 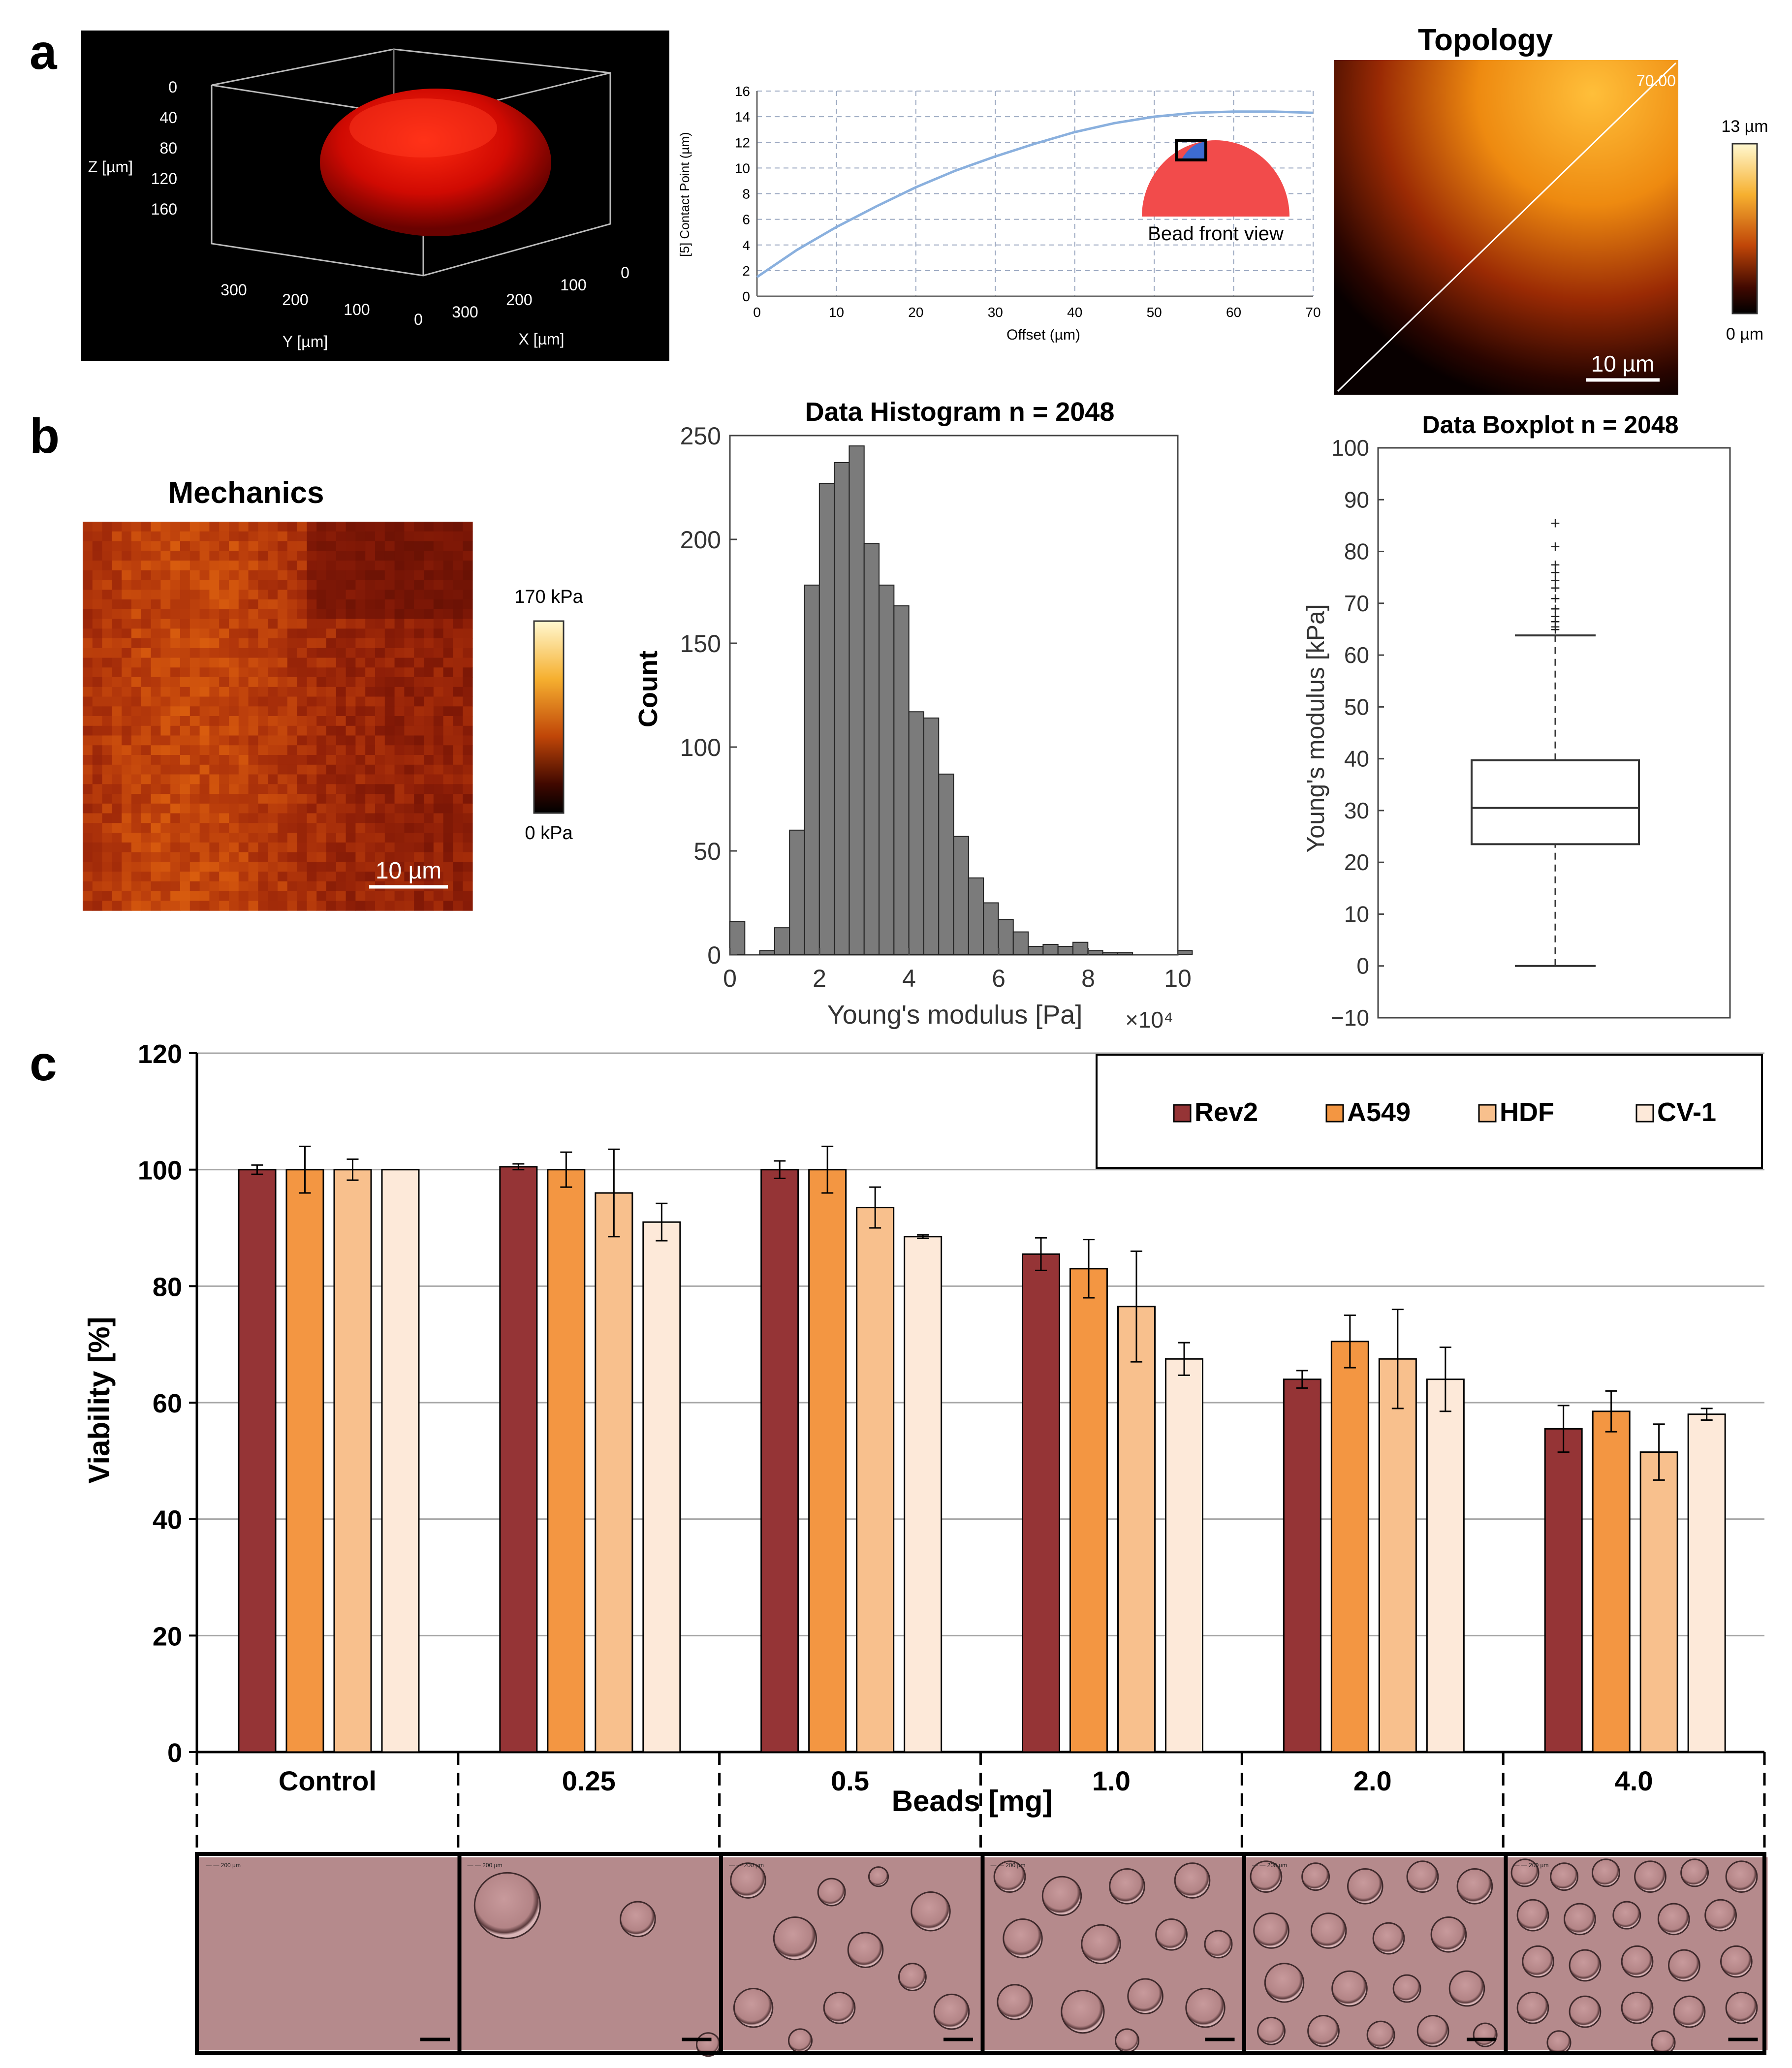 I want to click on profile-y-tick: 10, so click(x=742, y=168).